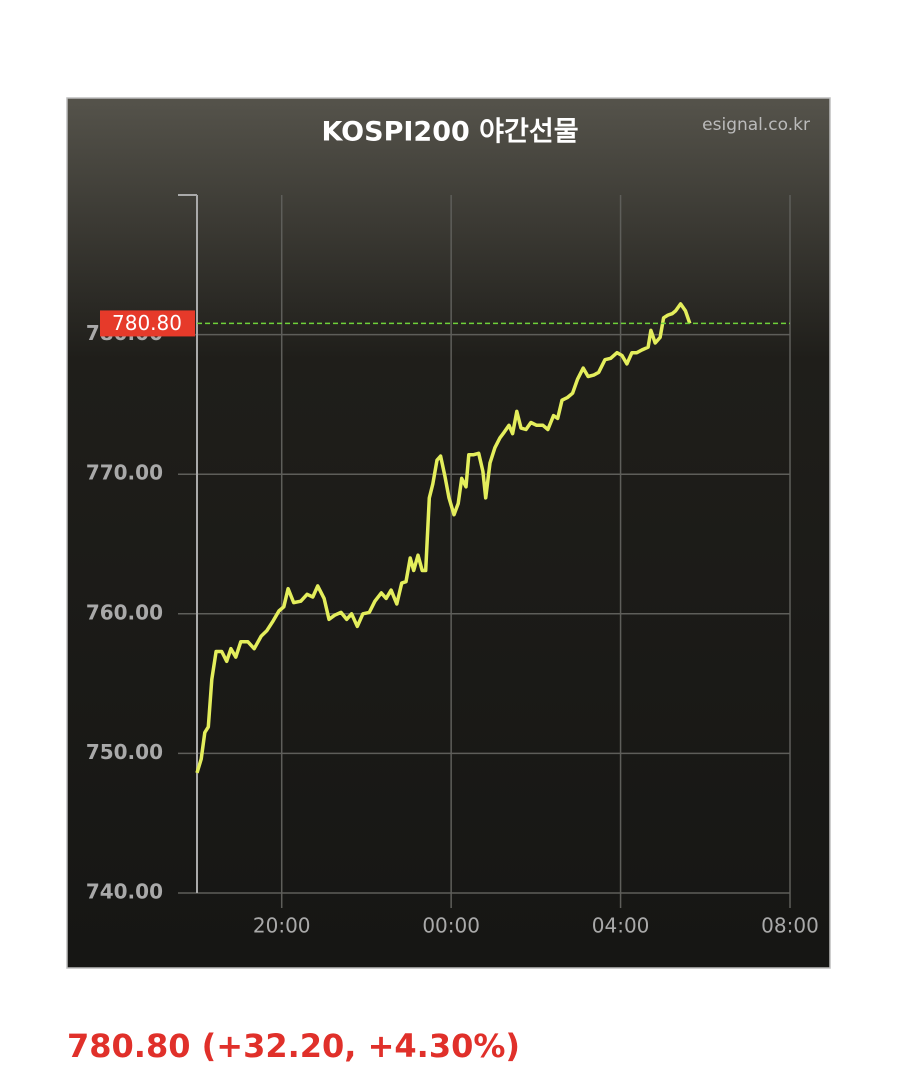 Image resolution: width=900 pixels, height=1088 pixels. I want to click on y-tick-label: 760.00, so click(124, 612).